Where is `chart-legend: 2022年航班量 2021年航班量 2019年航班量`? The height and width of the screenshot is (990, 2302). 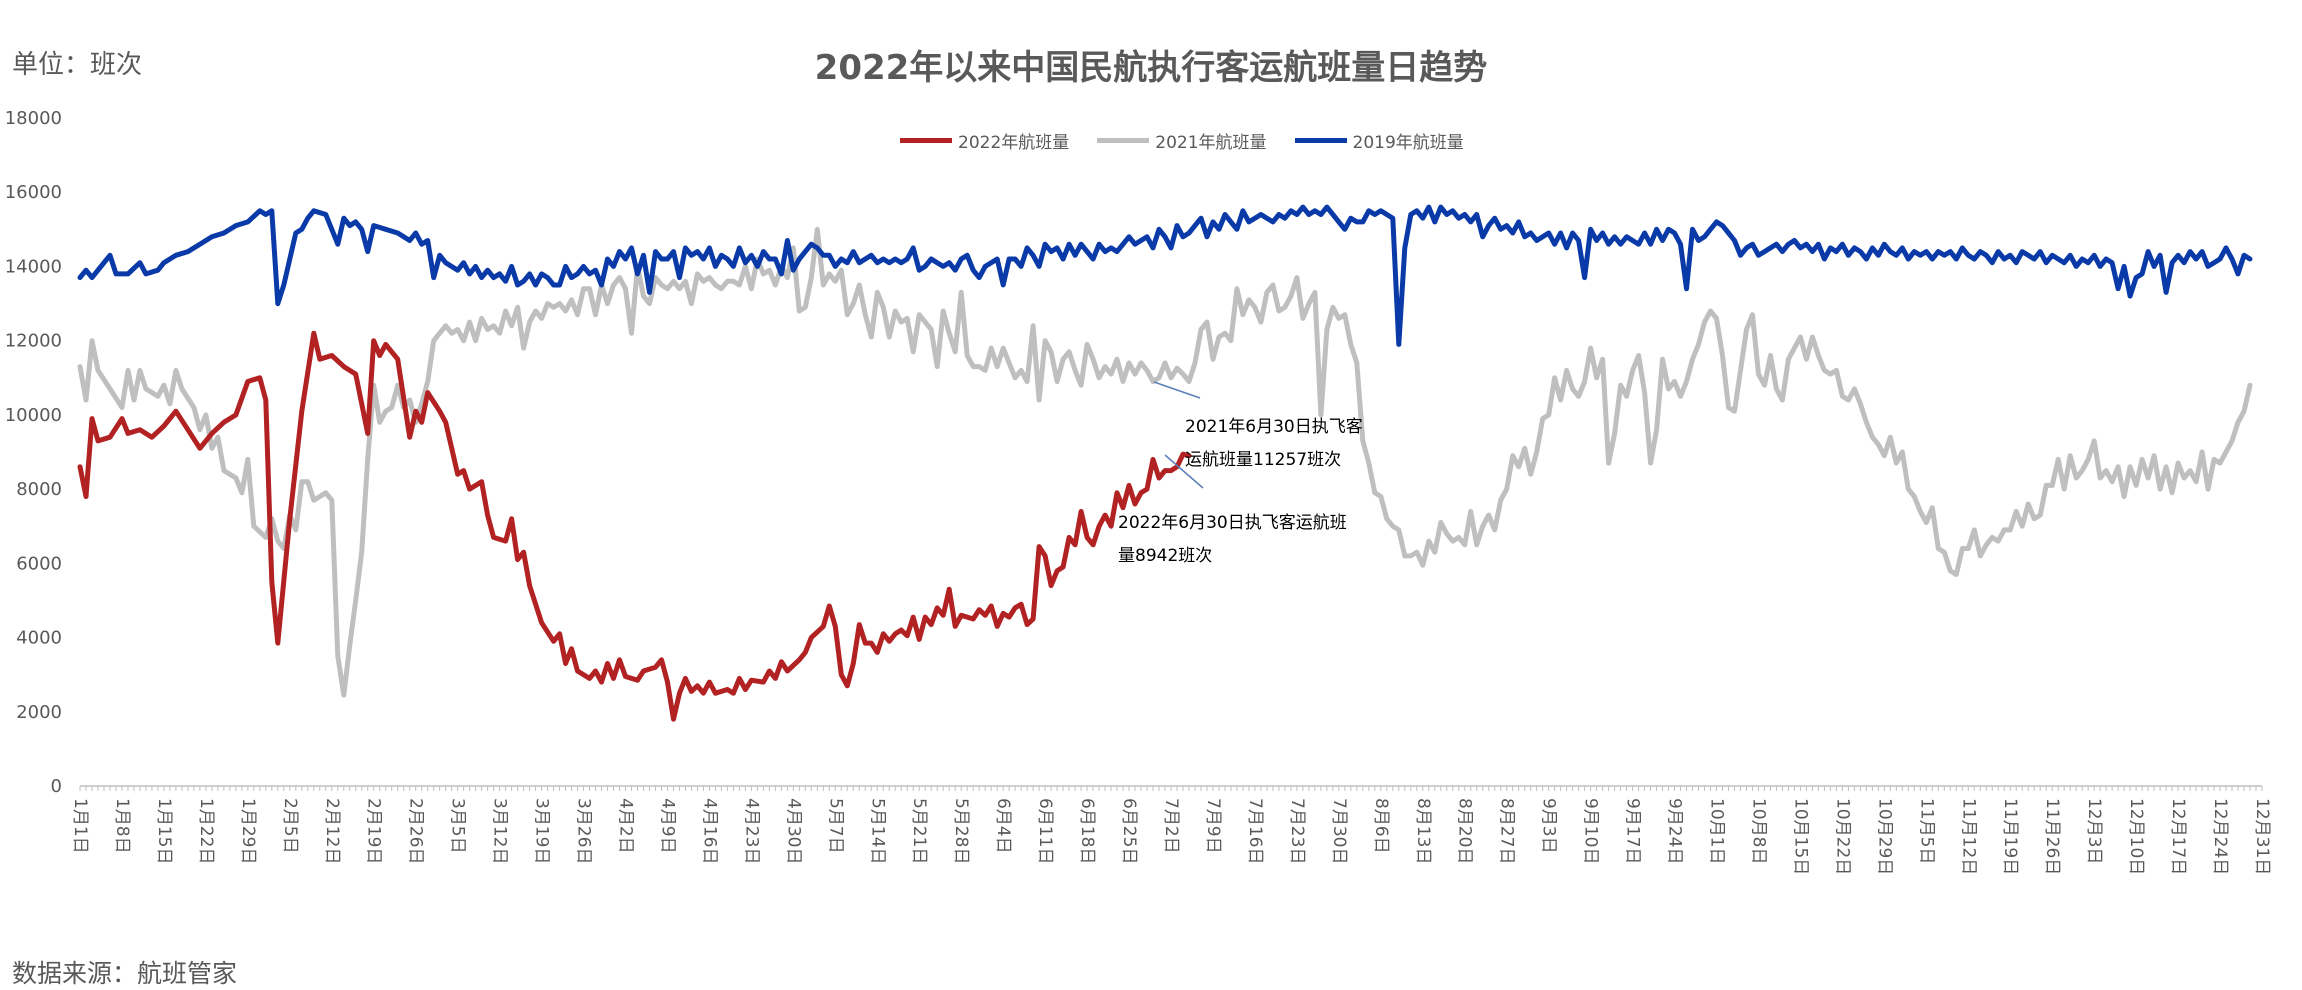
chart-legend: 2022年航班量 2021年航班量 2019年航班量 is located at coordinates (1182, 140).